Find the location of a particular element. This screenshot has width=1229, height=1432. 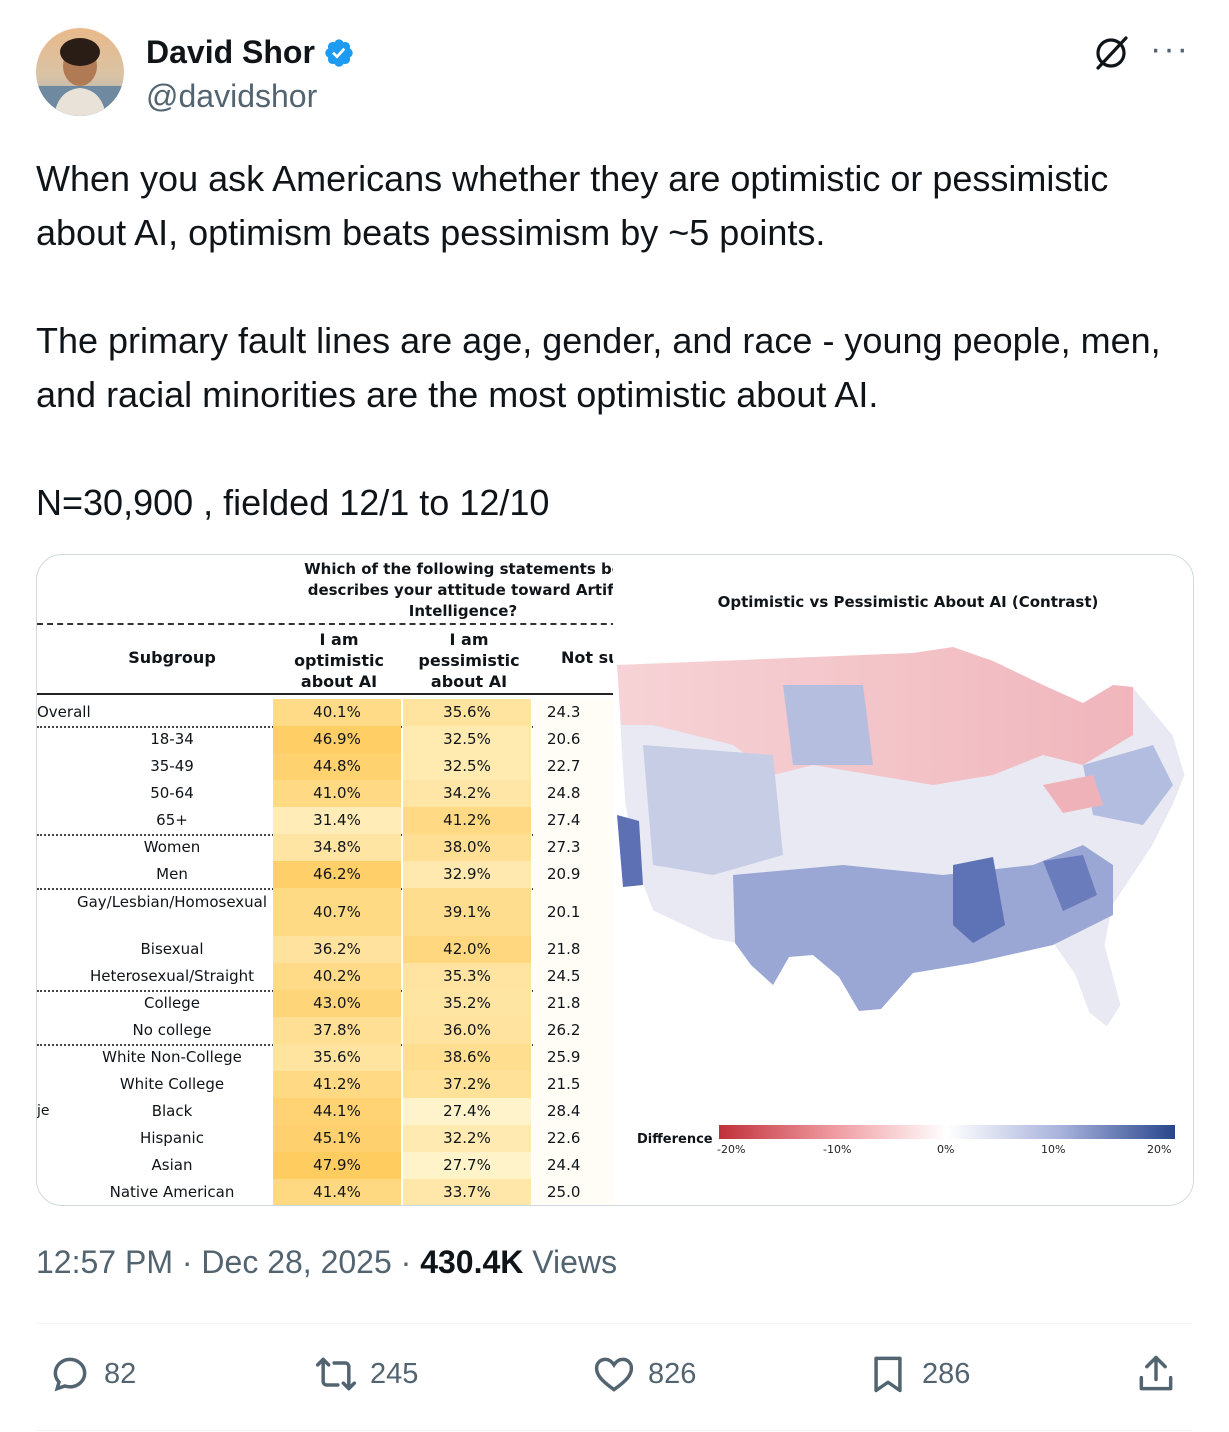

region-southeast is located at coordinates (1070, 883).